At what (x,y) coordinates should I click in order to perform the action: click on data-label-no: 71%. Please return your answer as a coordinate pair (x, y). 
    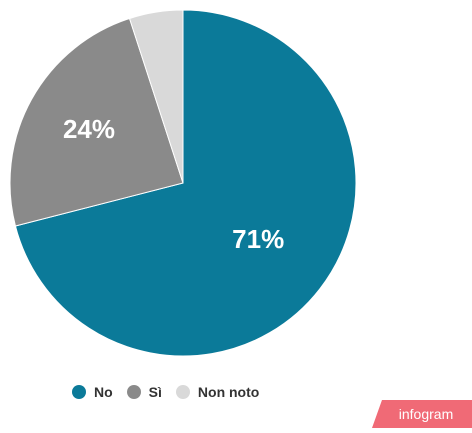
    Looking at the image, I should click on (258, 239).